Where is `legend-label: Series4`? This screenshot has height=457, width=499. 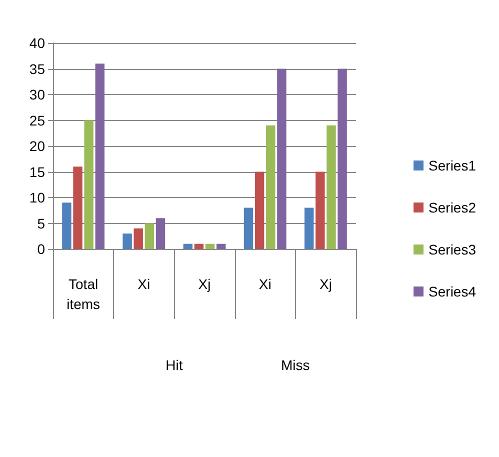 legend-label: Series4 is located at coordinates (452, 292).